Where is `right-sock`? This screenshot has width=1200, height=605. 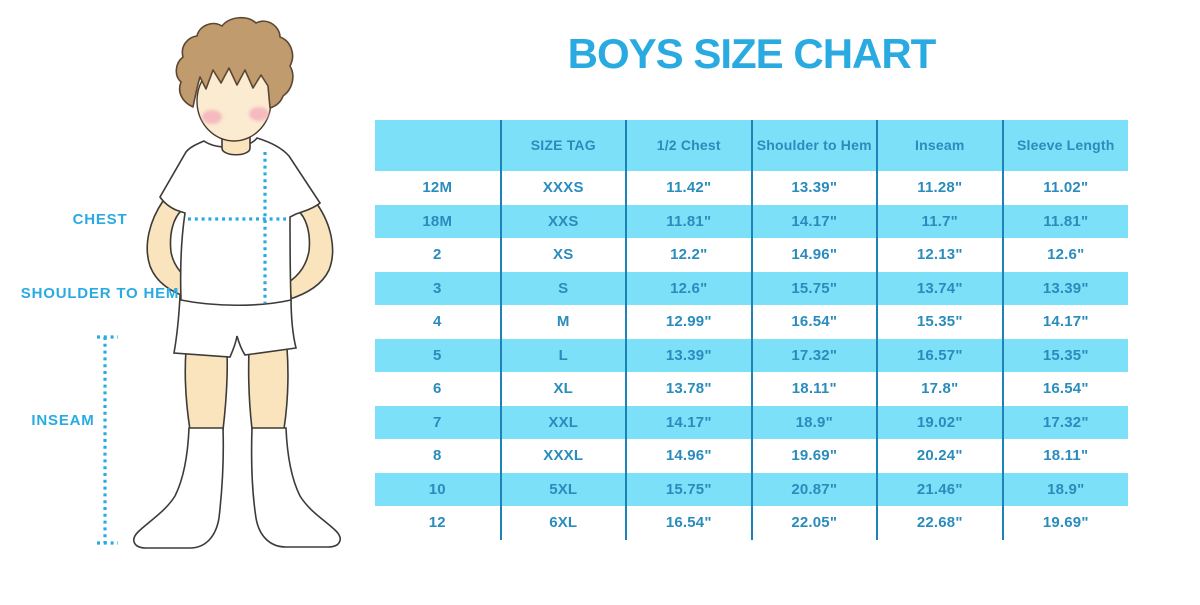 right-sock is located at coordinates (295, 487).